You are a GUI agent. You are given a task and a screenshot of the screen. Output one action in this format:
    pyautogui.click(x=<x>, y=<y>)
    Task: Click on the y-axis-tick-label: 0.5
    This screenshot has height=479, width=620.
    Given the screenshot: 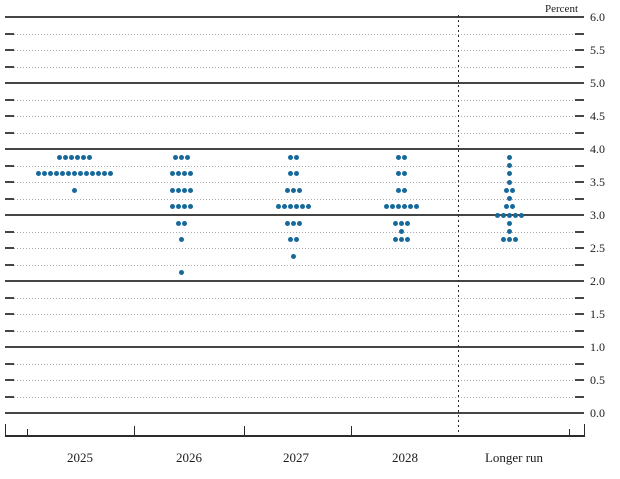 What is the action you would take?
    pyautogui.click(x=597, y=380)
    